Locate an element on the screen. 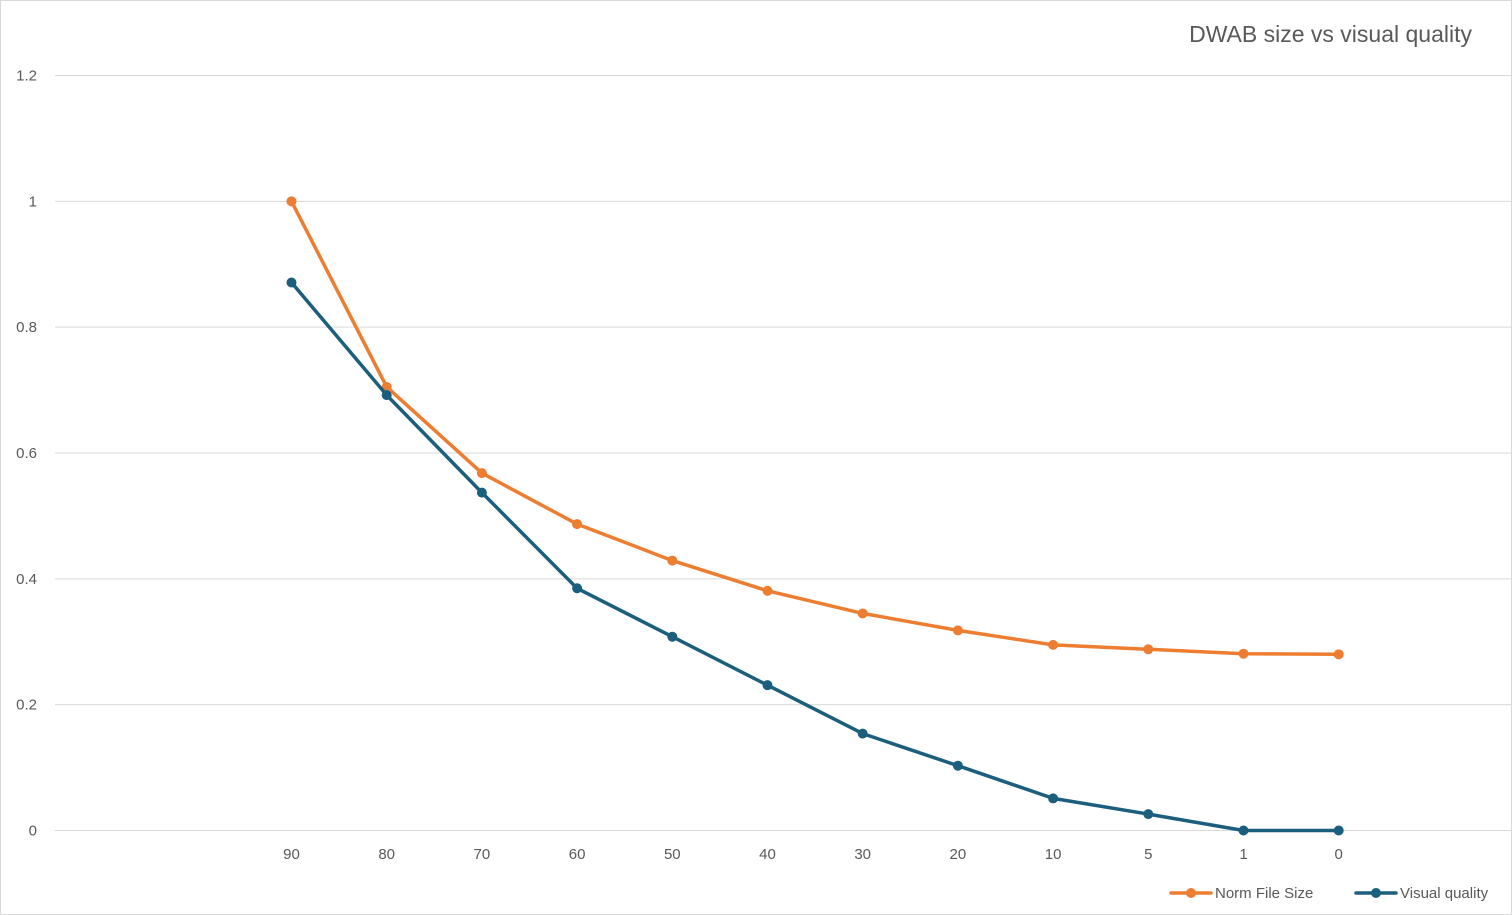  x-tick-label: 20 is located at coordinates (958, 854).